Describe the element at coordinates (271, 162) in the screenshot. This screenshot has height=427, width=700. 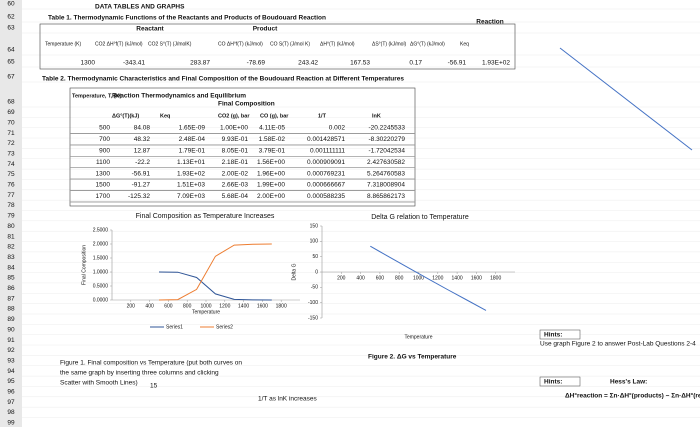
I see `table2-cell: 1.56E+00` at that location.